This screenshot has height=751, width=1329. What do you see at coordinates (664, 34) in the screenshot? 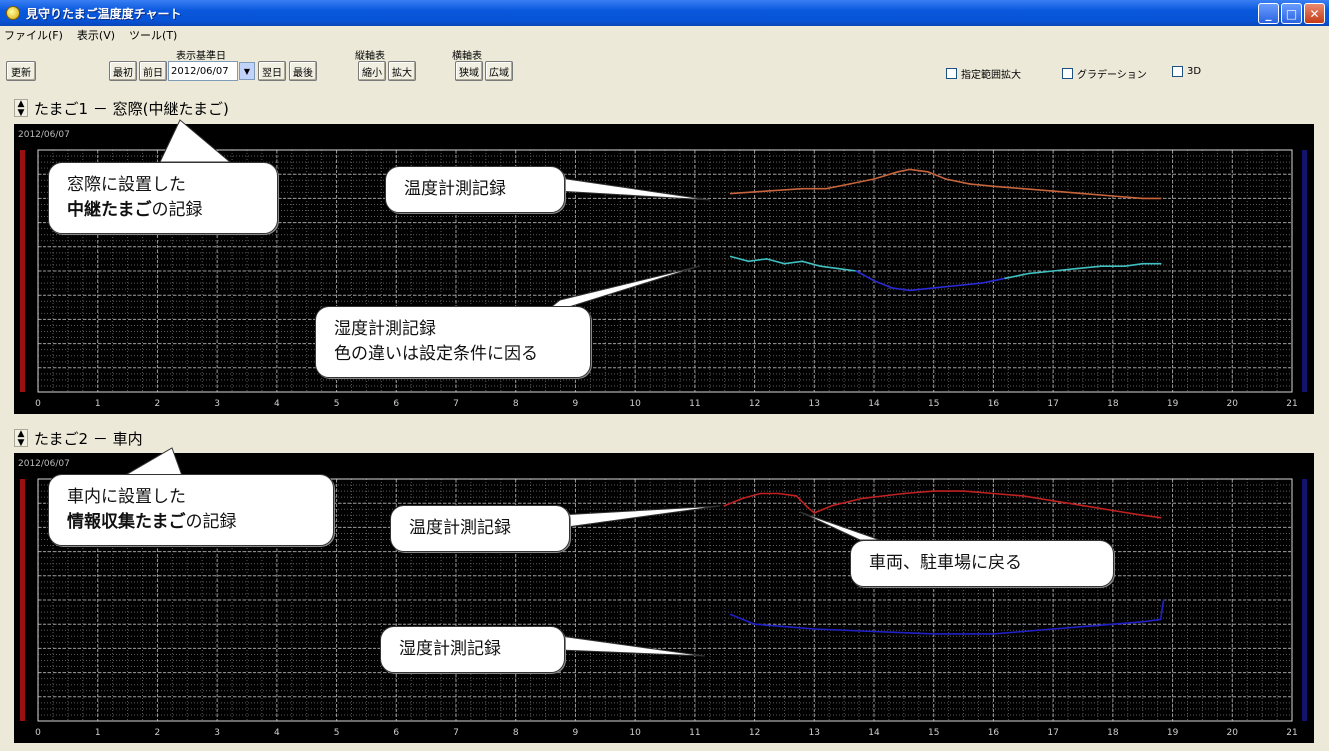
I see `menu-bar: ファイル(F) 表示(V) ツール(T)` at bounding box center [664, 34].